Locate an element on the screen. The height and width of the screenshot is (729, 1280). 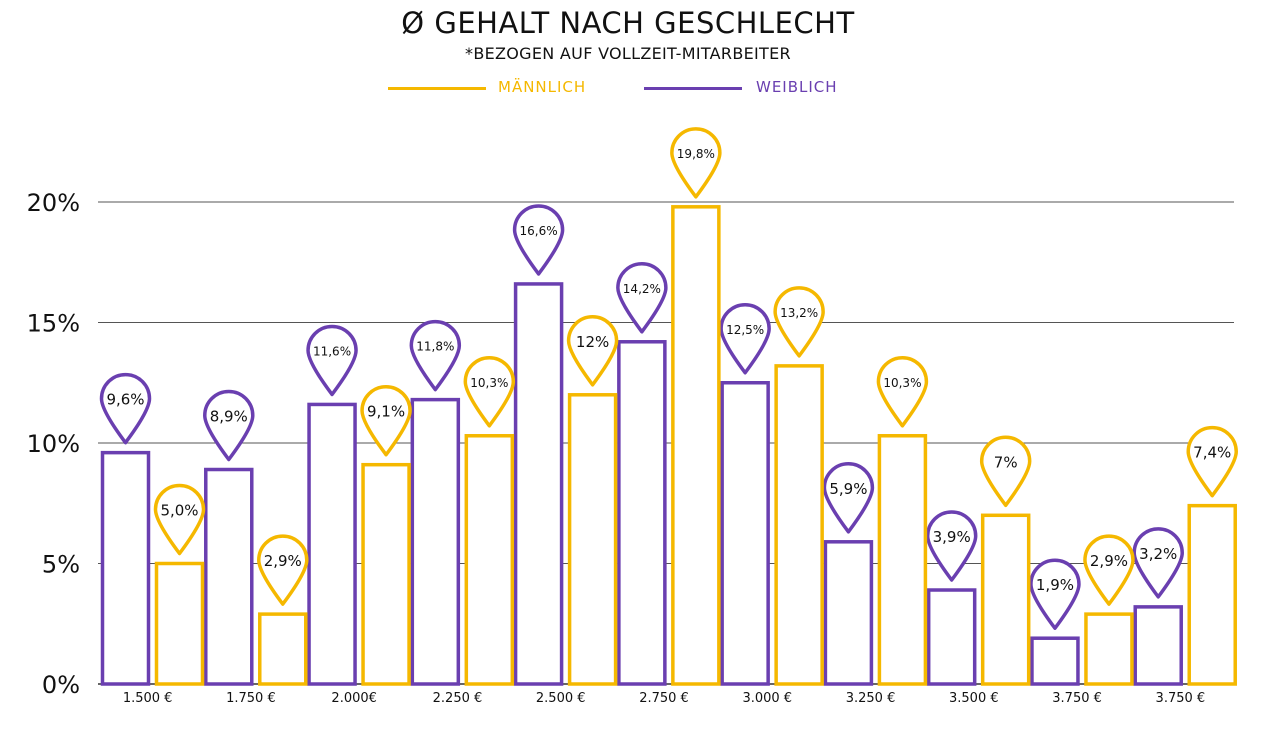
bar-weiblich-6-label: 12,5% is located at coordinates (745, 330).